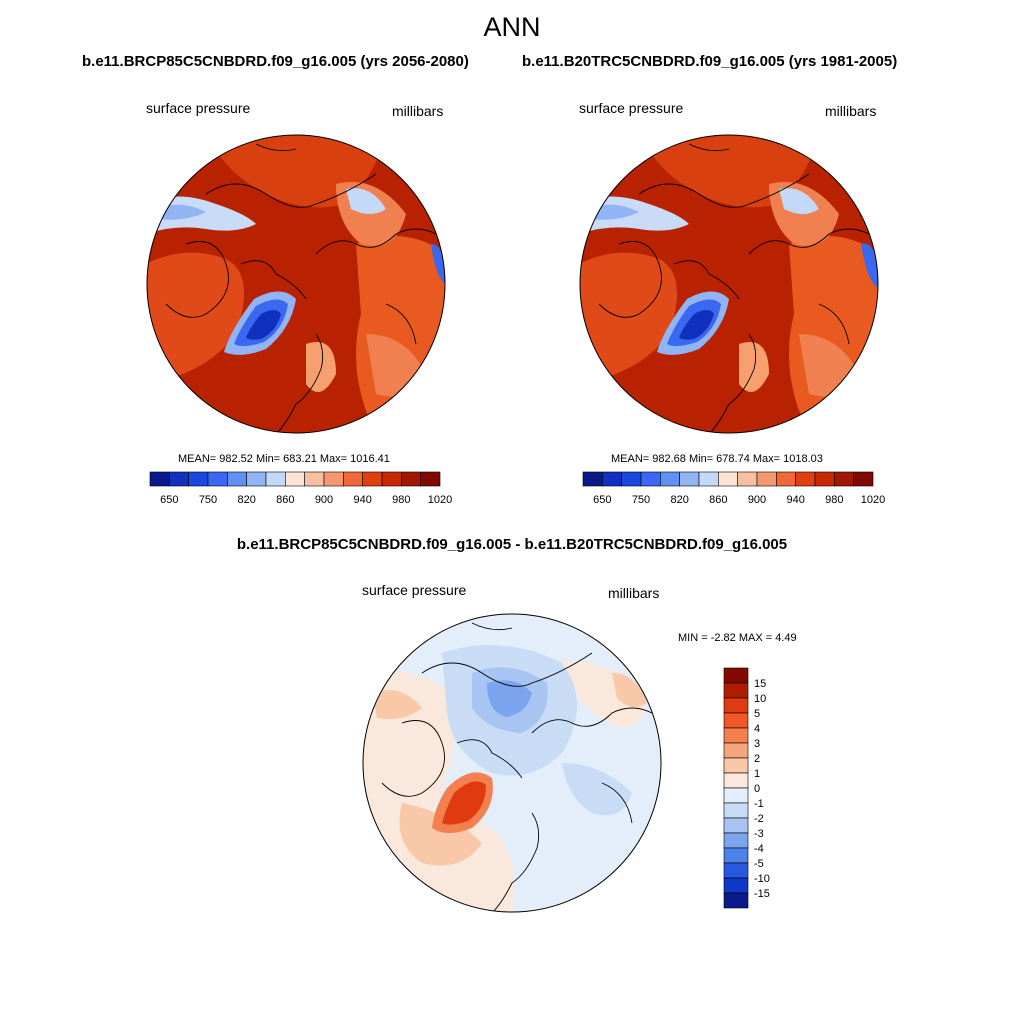 Image resolution: width=1024 pixels, height=1024 pixels. What do you see at coordinates (757, 729) in the screenshot?
I see `diff-colorbar-tick-label: 4` at bounding box center [757, 729].